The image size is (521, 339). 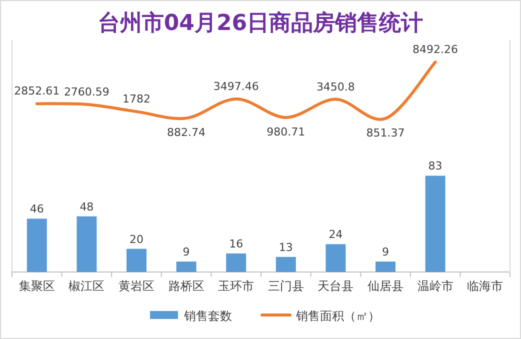 I want to click on x-tick-label: 玉环市, so click(x=236, y=286).